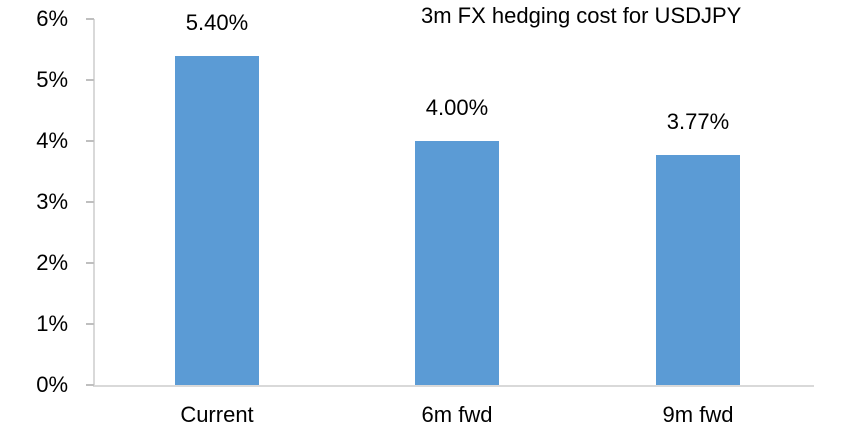 The image size is (852, 441). Describe the element at coordinates (581, 15) in the screenshot. I see `chart-title: 3m FX hedging cost for USDJPY` at that location.